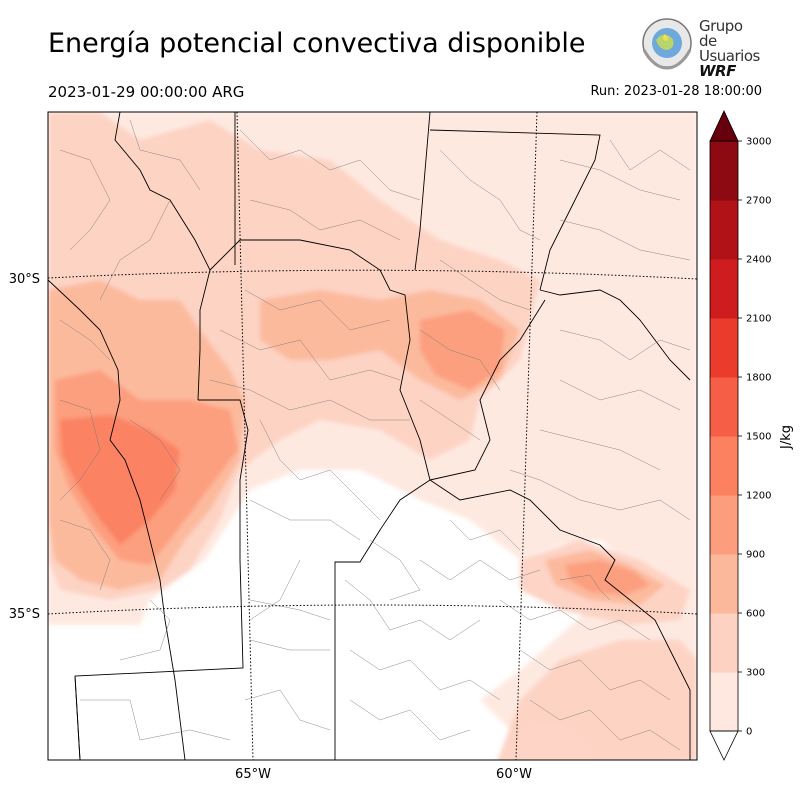 This screenshot has height=800, width=800. I want to click on logo-line3: WRF, so click(717, 71).